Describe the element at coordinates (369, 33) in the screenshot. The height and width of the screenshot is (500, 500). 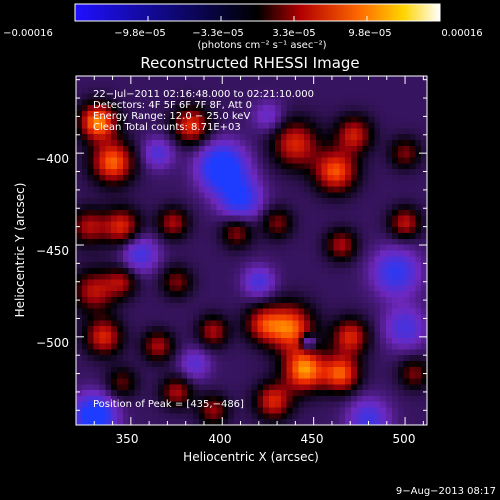
I see `colorbar-tick-label: 9.8e−05` at that location.